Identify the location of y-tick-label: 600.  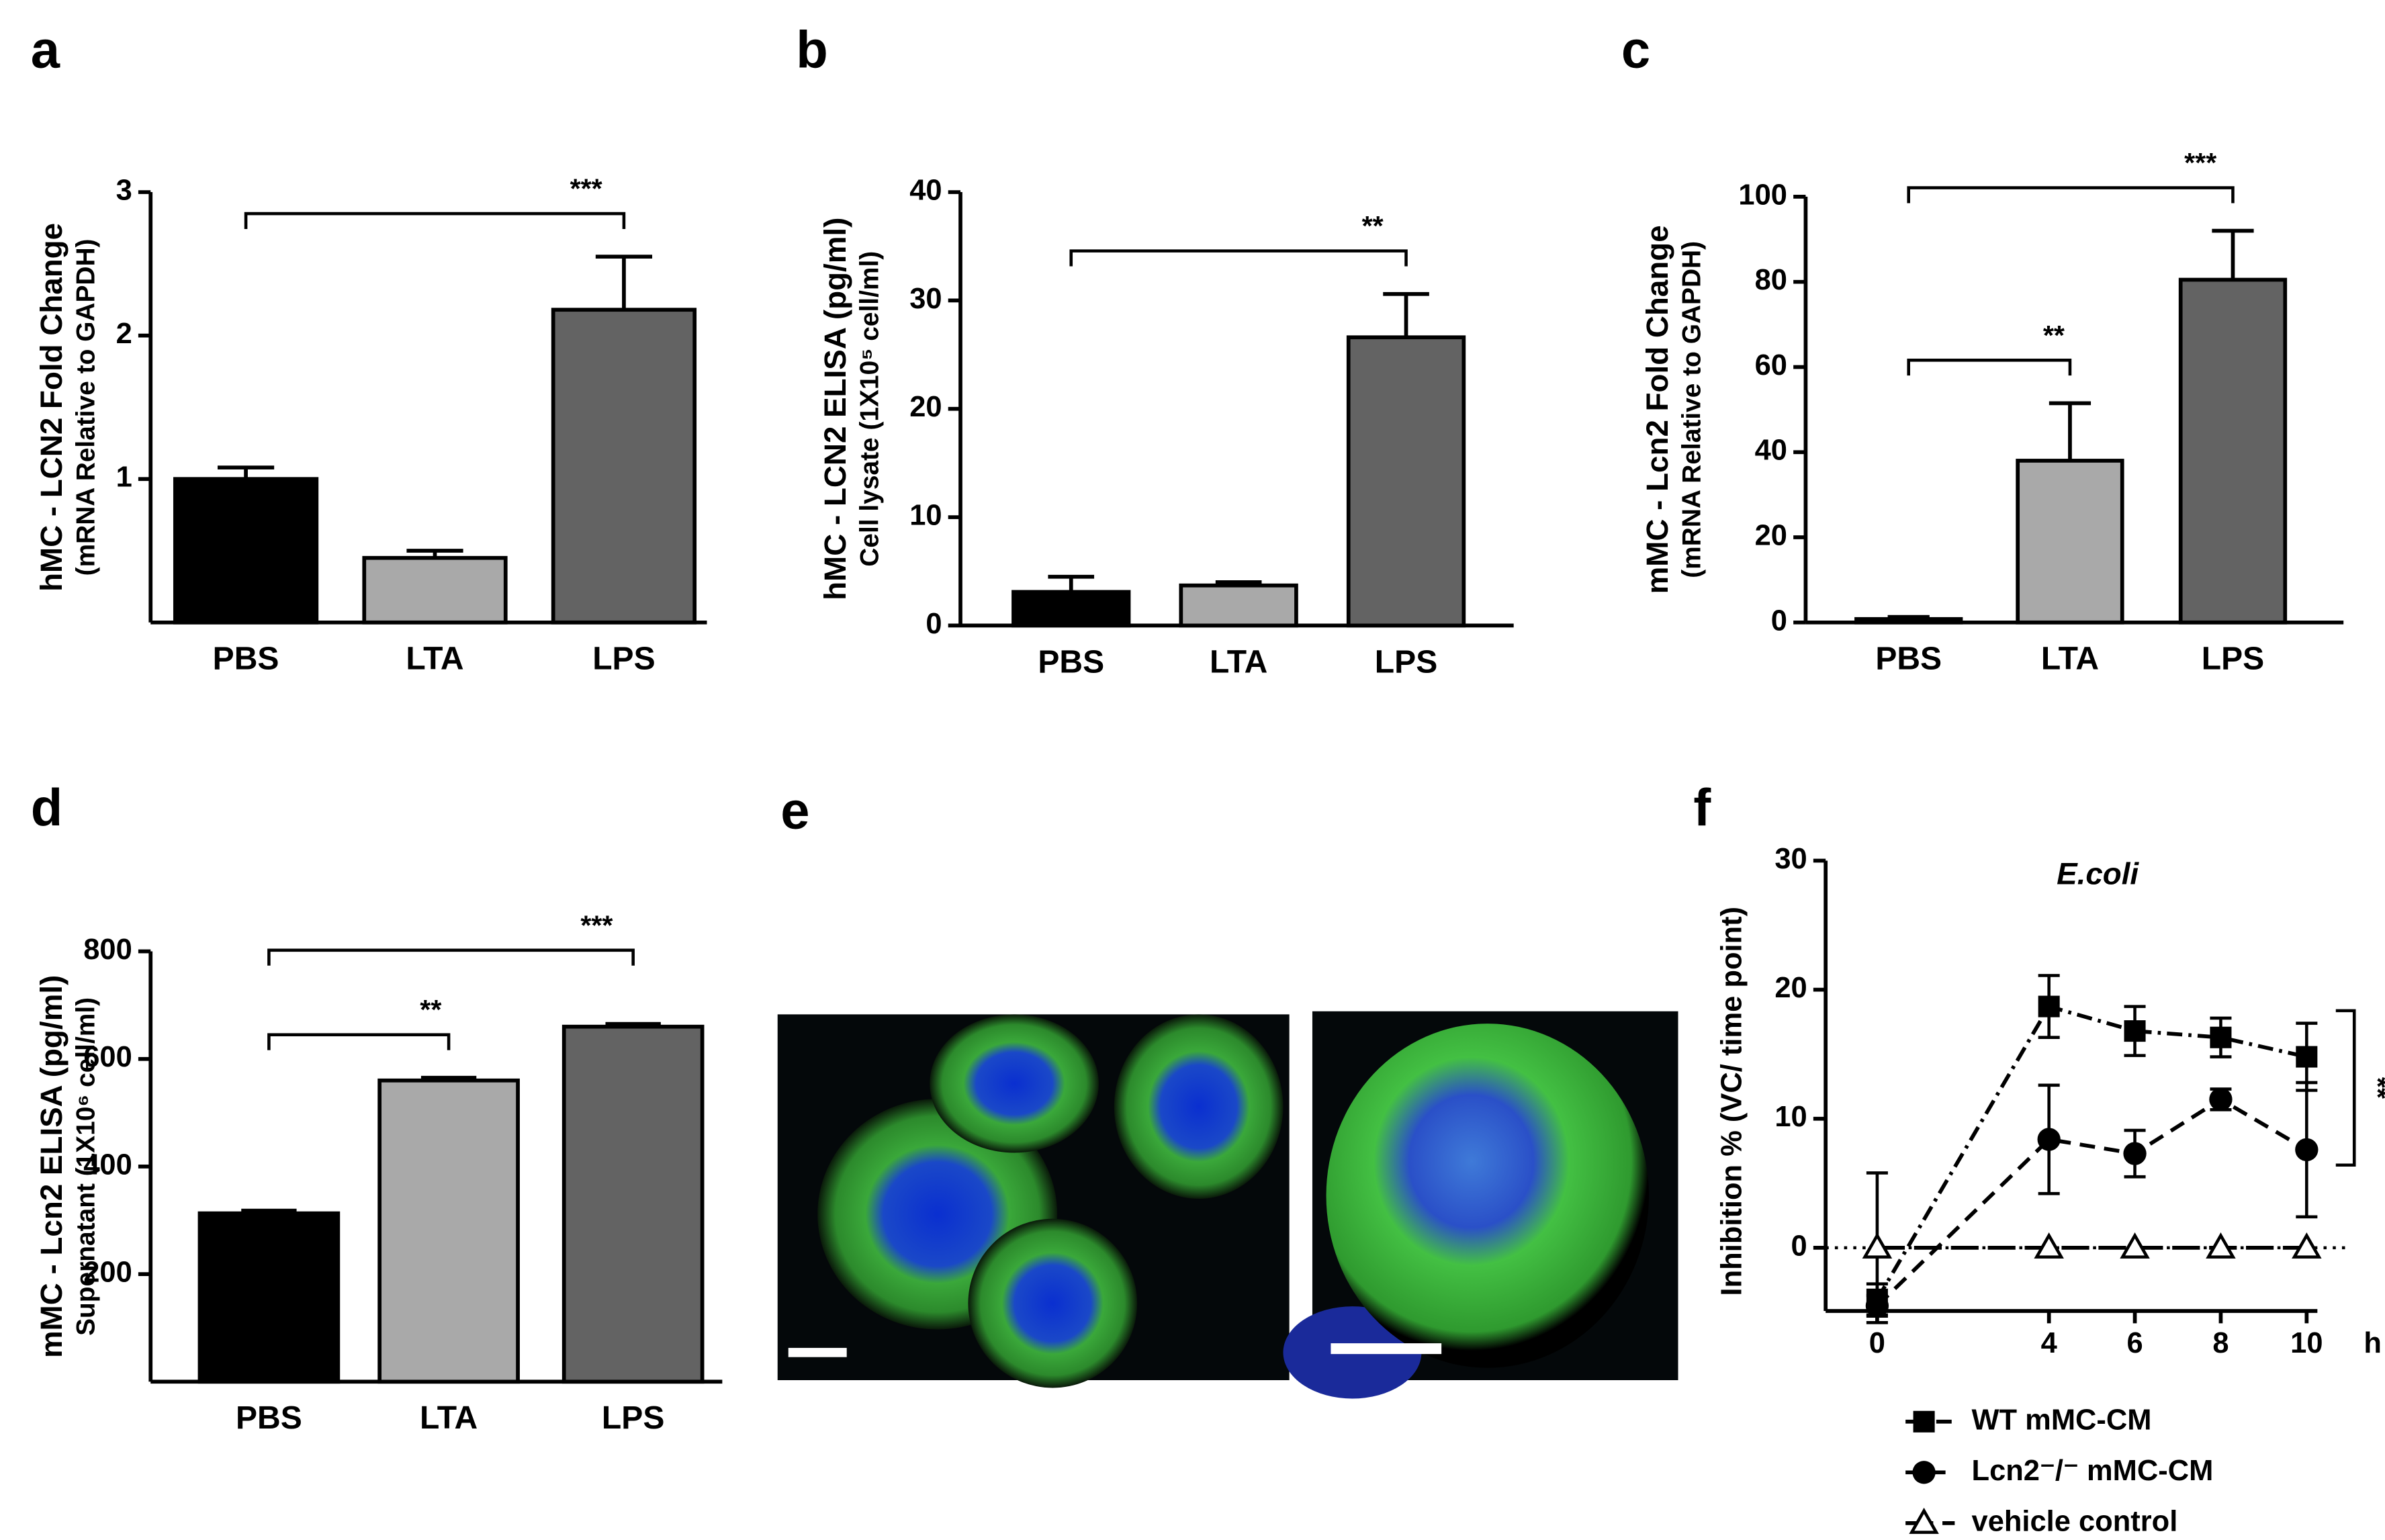
(108, 1057).